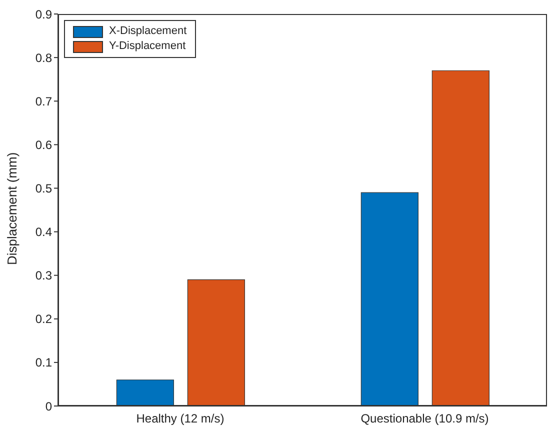 The image size is (549, 434). What do you see at coordinates (424, 419) in the screenshot?
I see `x-tick-label: Questionable (10.9 m/s)` at bounding box center [424, 419].